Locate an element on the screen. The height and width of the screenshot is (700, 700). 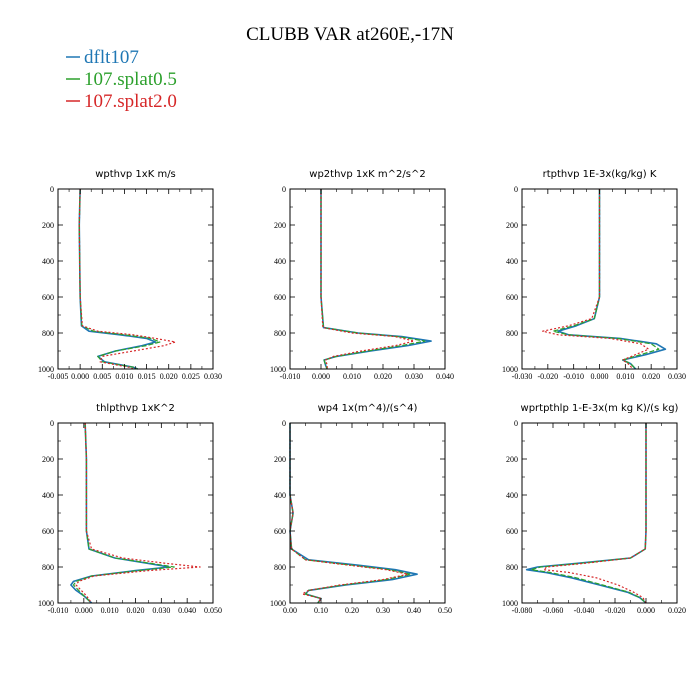
legend-entry: 107.splat2.0 is located at coordinates (130, 101).